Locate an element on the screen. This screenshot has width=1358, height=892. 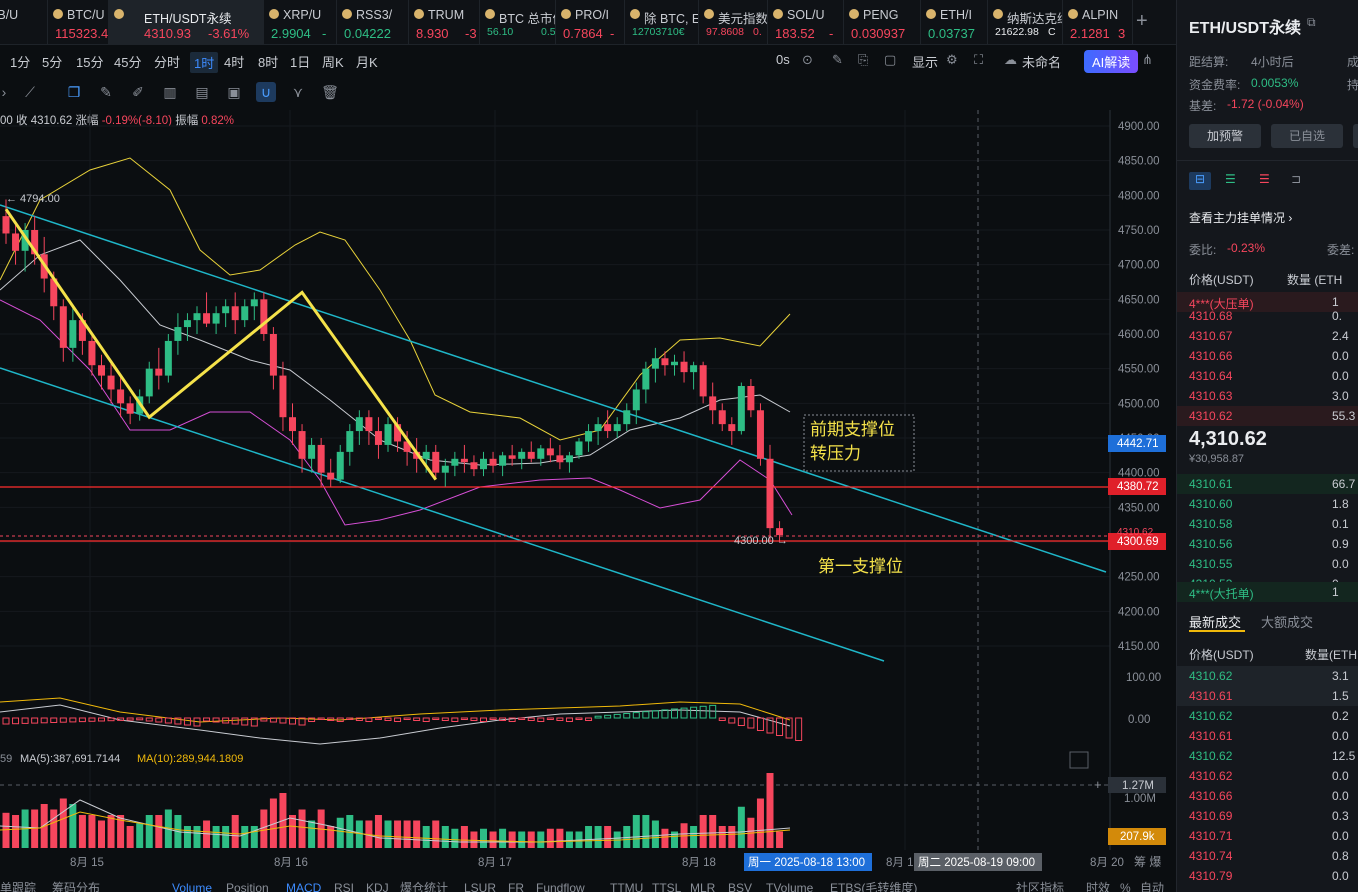
trade-row-price: 4310.66 is located at coordinates (1211, 796).